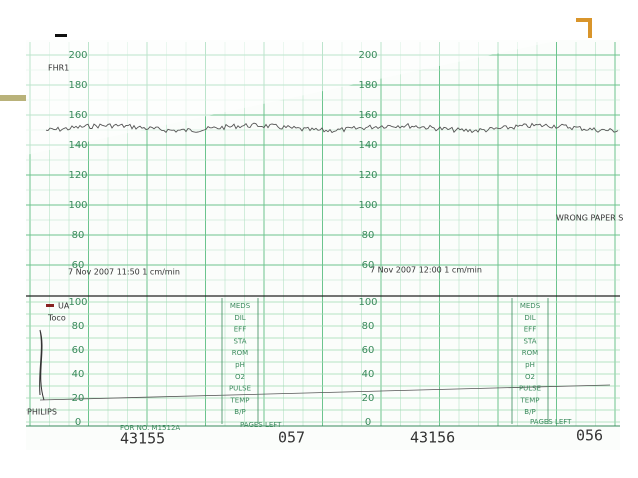  What do you see at coordinates (42, 365) in the screenshot?
I see `pen-scribble` at bounding box center [42, 365].